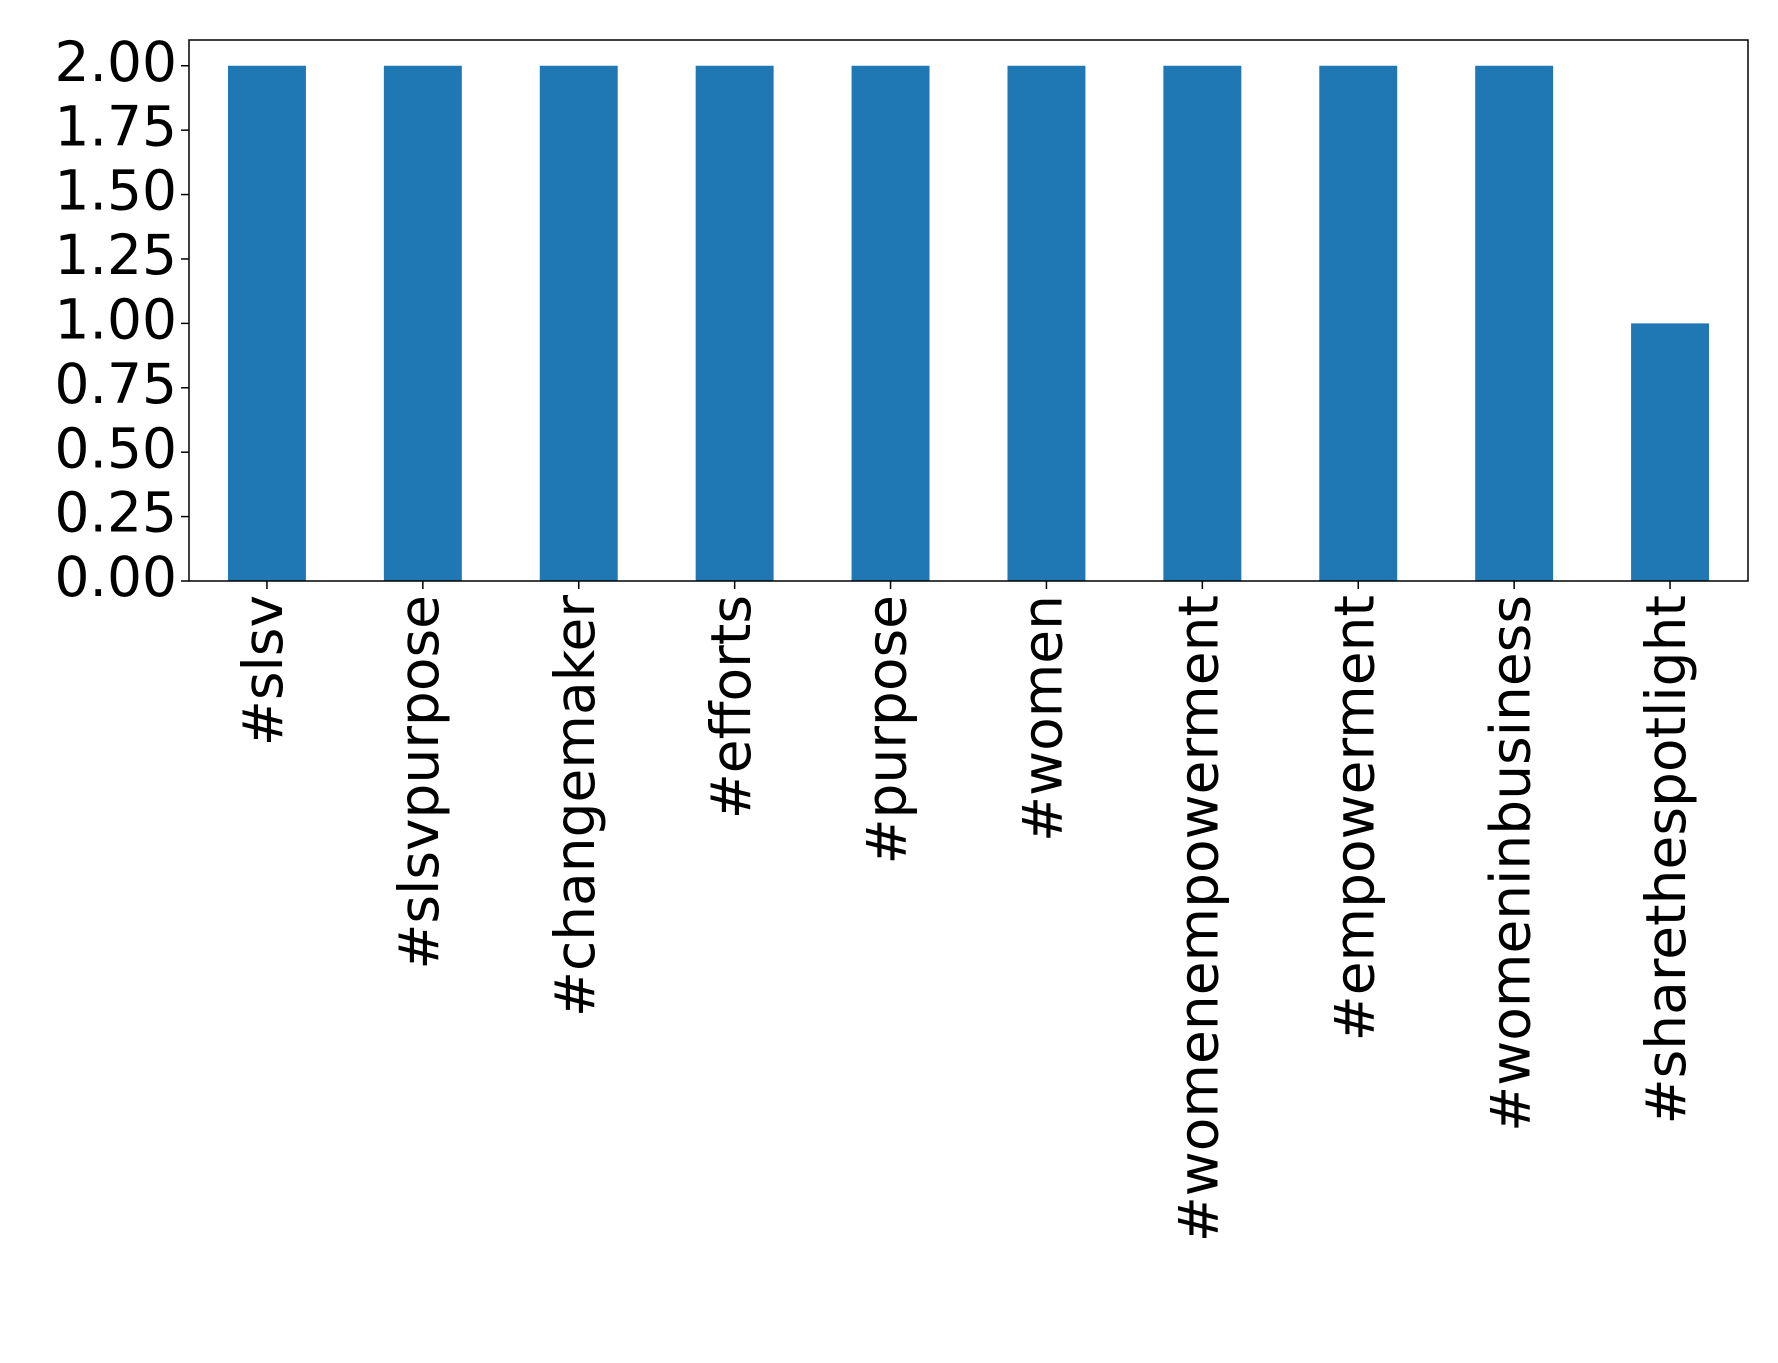 The height and width of the screenshot is (1363, 1778). I want to click on x-tick-label: #changemaker, so click(575, 806).